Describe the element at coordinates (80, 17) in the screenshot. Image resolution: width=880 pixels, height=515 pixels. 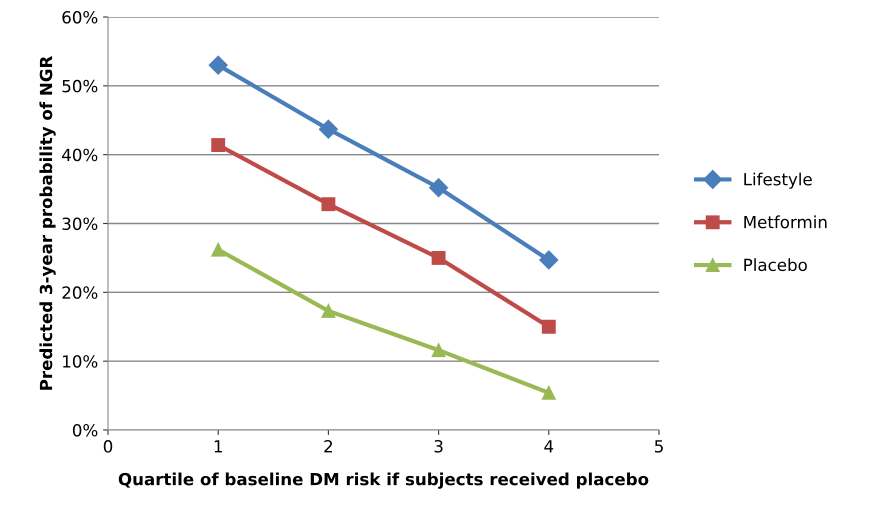
I see `y-tick-label: 60%` at that location.